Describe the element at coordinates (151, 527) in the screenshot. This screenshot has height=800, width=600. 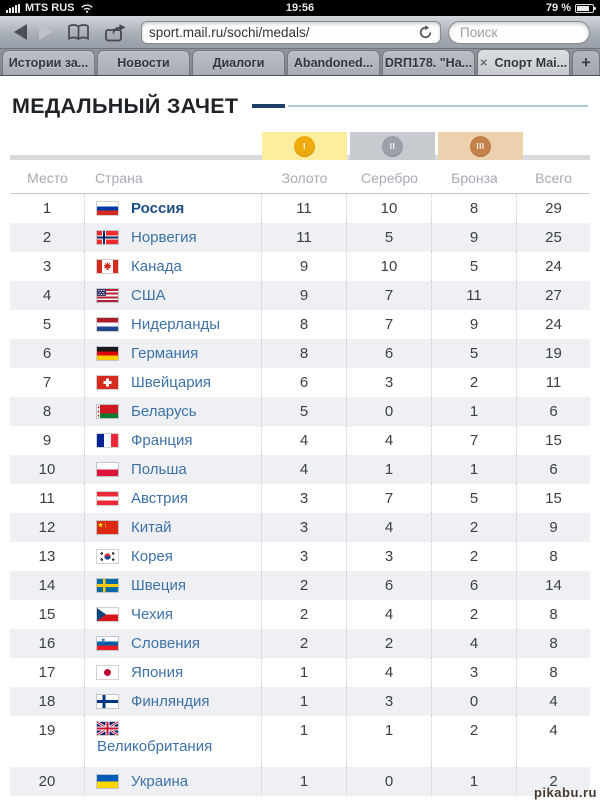
I see `country-link: Китай` at that location.